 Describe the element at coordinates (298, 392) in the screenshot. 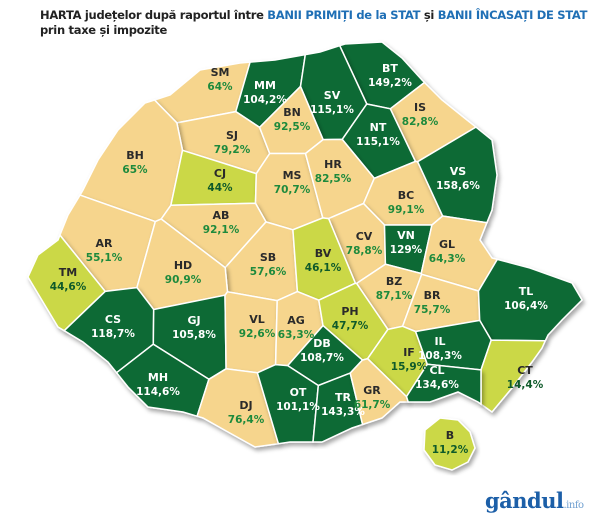

I see `county-code: OT` at that location.